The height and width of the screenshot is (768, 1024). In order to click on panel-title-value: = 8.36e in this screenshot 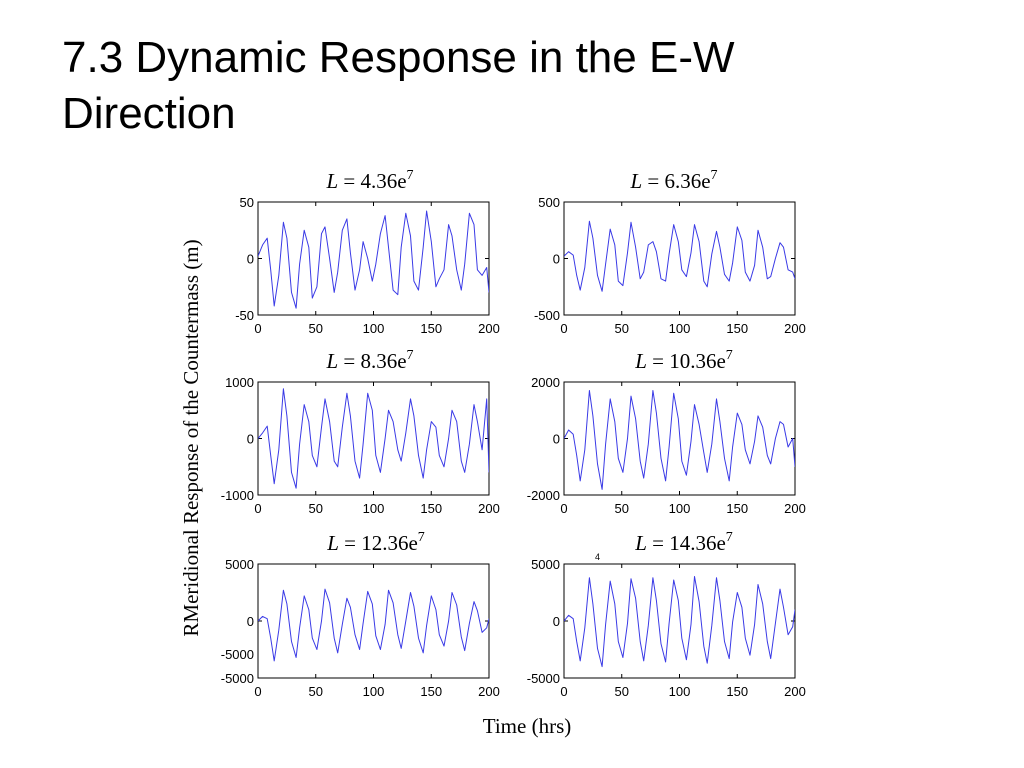, I will do `click(372, 361)`.